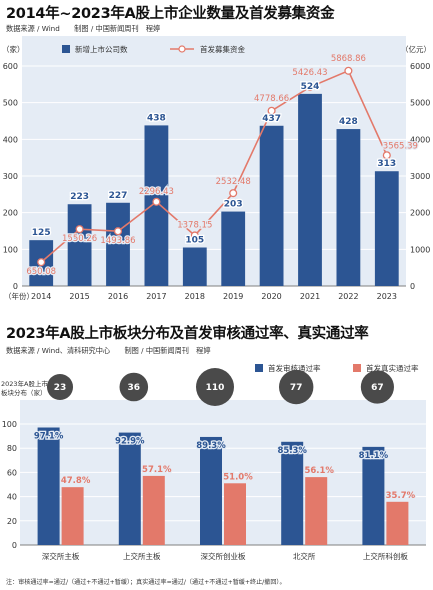 Image resolution: width=433 pixels, height=590 pixels. Describe the element at coordinates (101, 49) in the screenshot. I see `legend-bar-label: 新增上市公司数` at that location.